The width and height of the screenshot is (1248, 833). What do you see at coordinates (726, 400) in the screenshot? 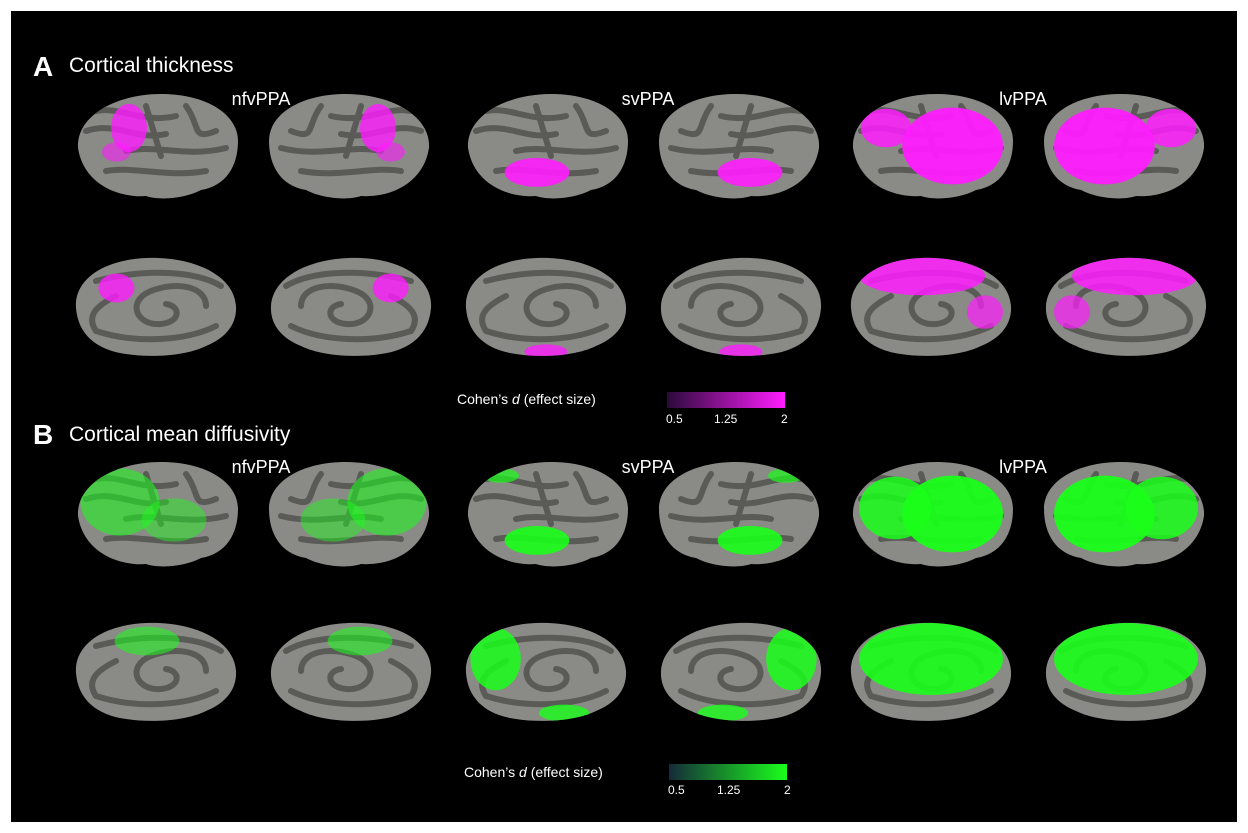
I see `panel-a-colorbar` at bounding box center [726, 400].